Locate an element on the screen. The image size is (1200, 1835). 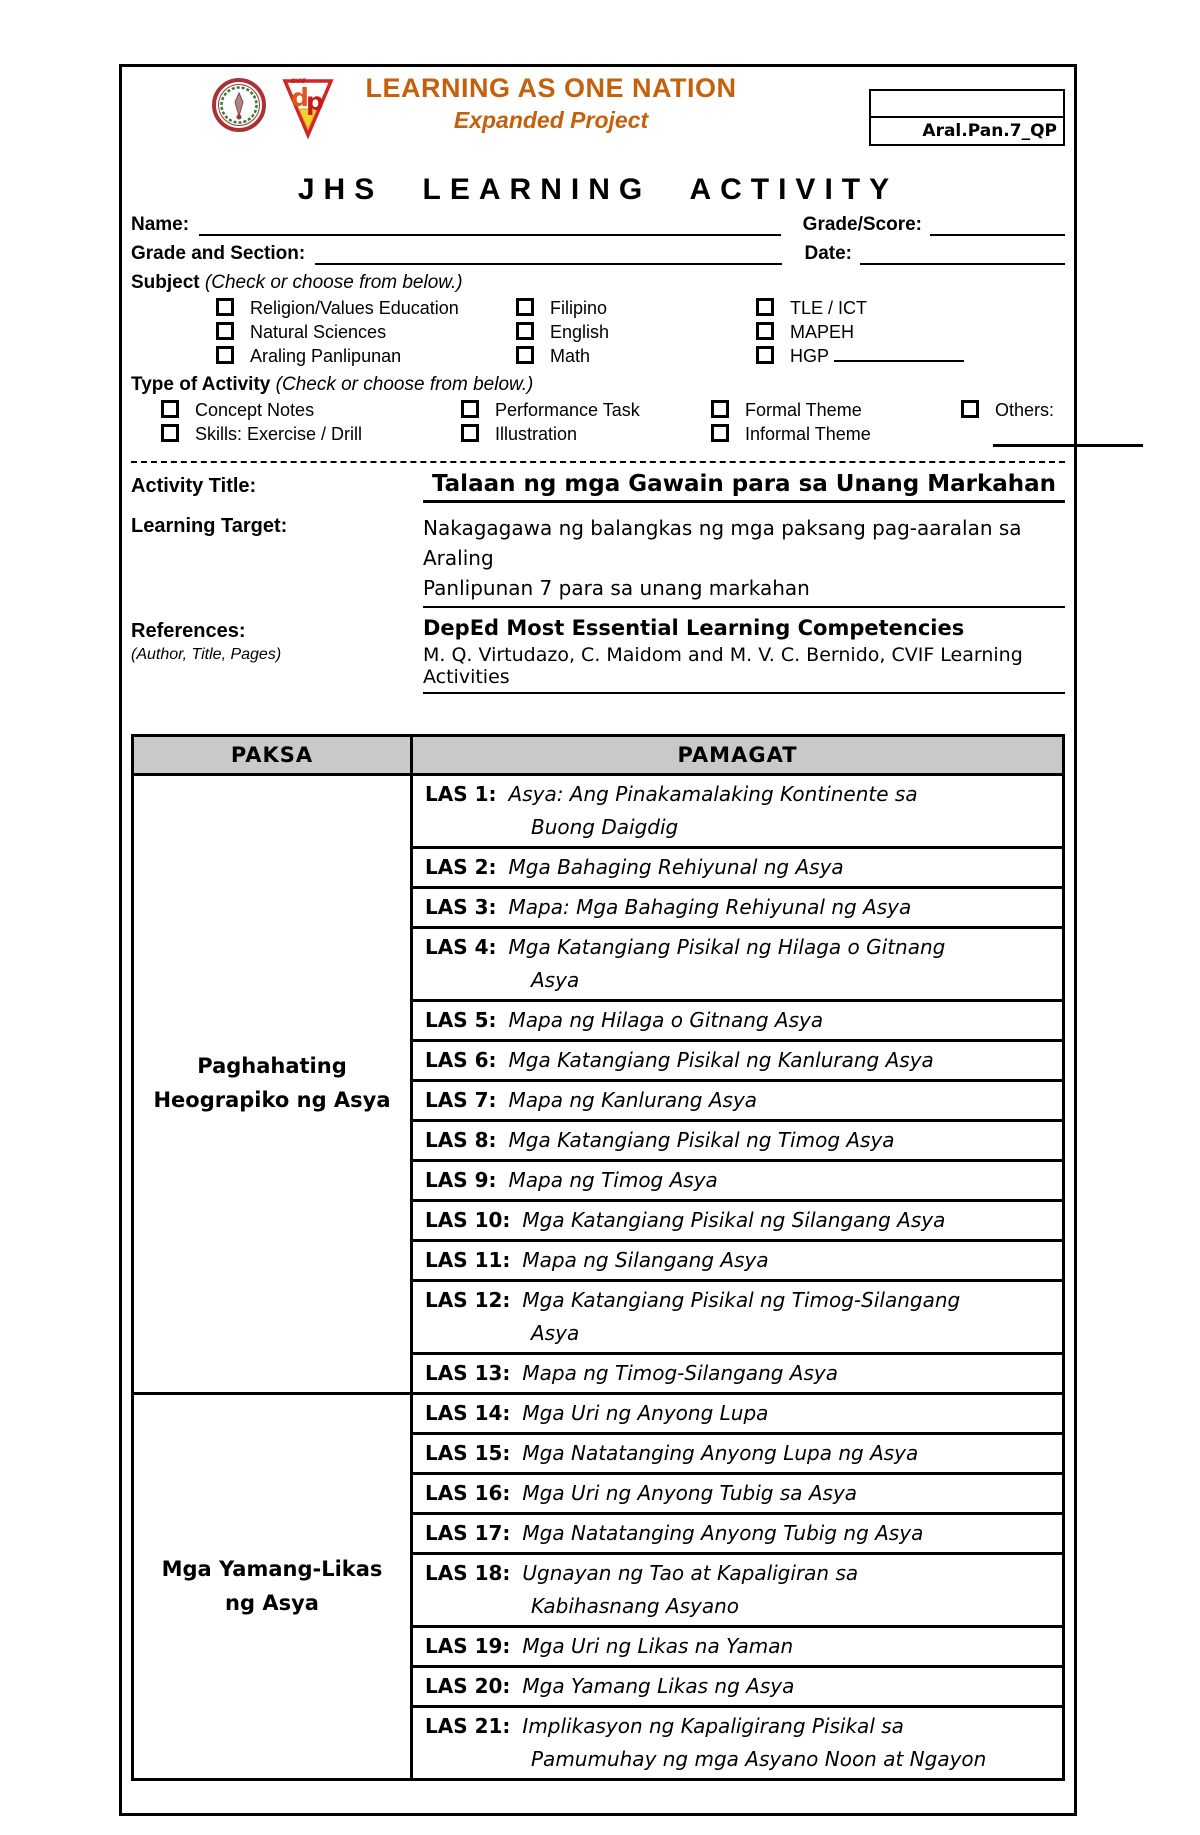
checkbox-araling-panlipunan is located at coordinates (225, 355).